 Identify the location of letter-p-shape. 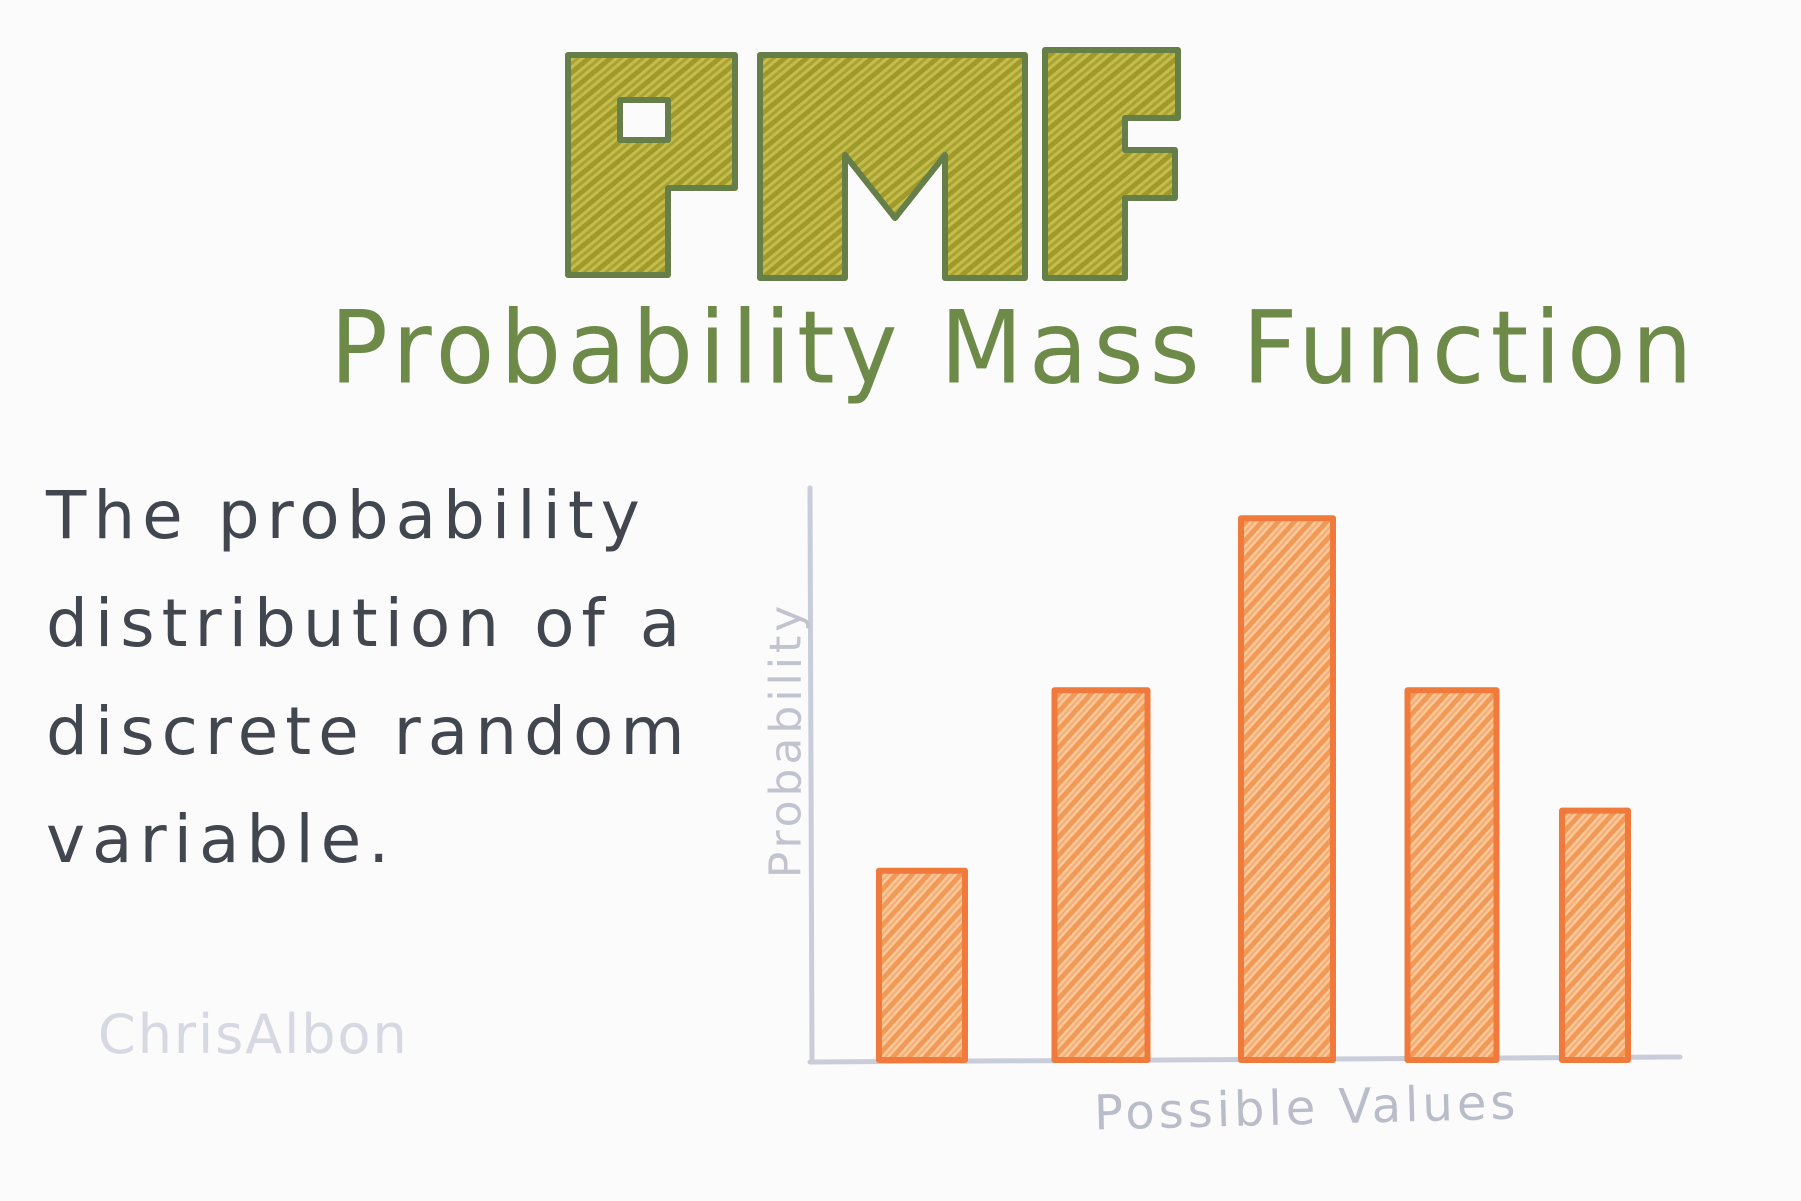
(651, 165).